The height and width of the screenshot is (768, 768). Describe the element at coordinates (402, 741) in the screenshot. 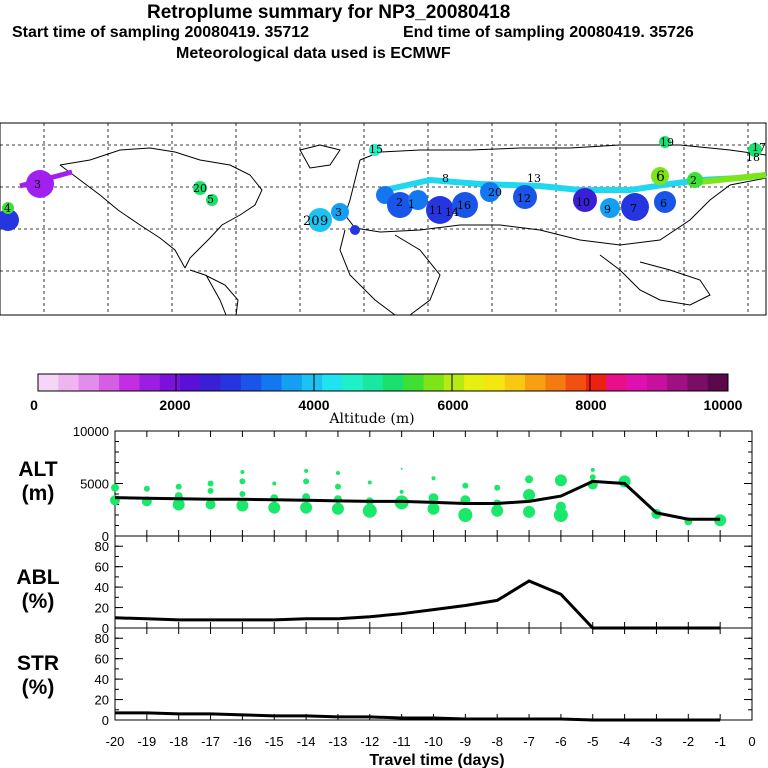

I see `x-tick-label: -11` at that location.